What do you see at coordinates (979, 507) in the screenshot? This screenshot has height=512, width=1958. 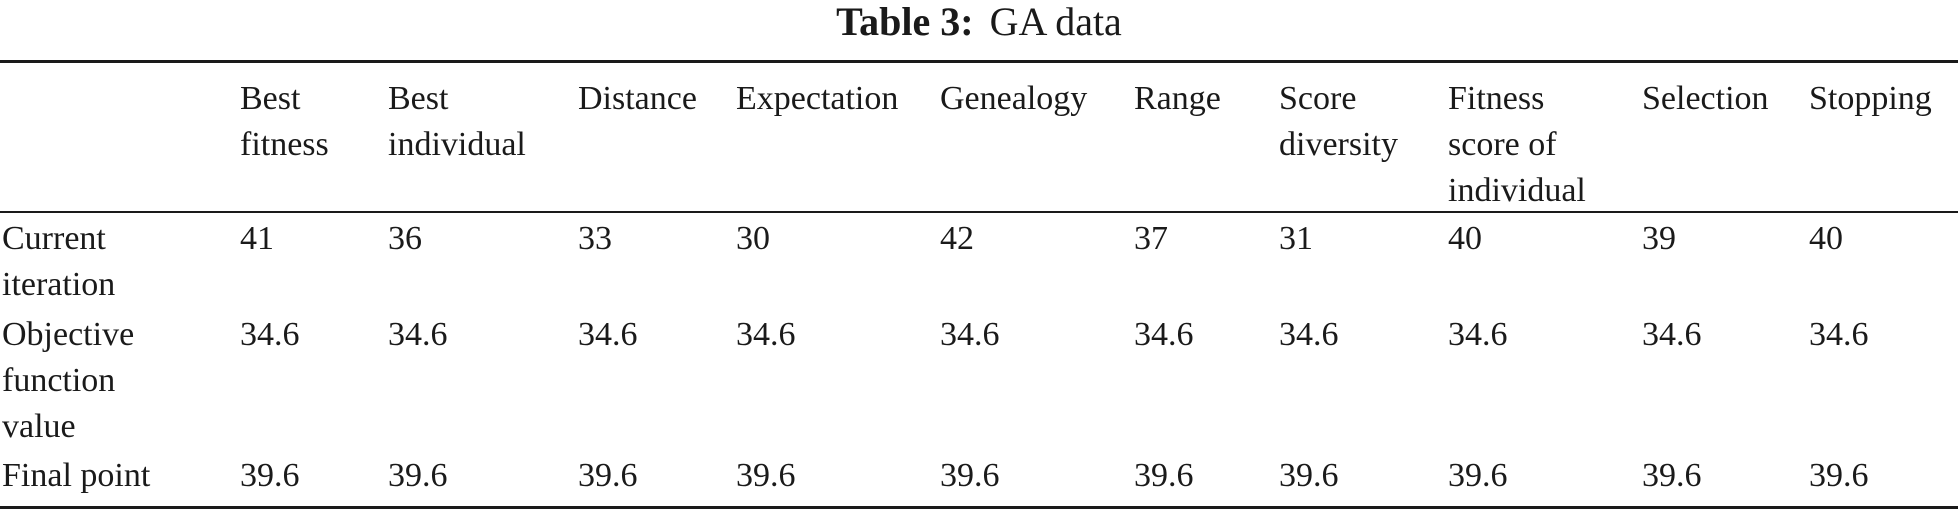 I see `bottom-rule` at bounding box center [979, 507].